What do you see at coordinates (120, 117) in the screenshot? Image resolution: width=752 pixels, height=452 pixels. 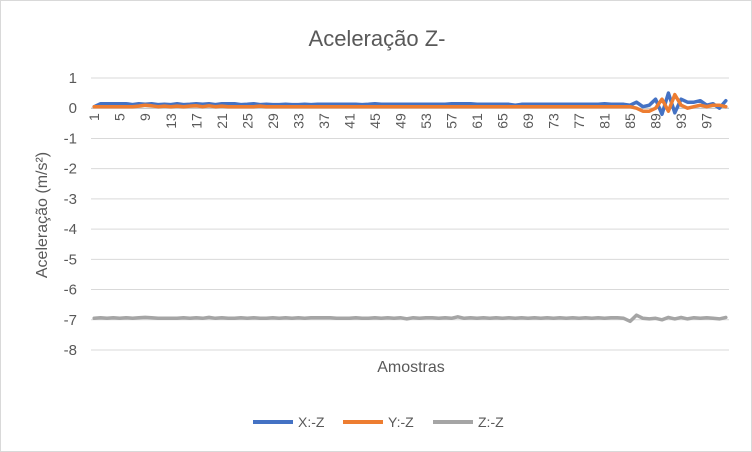 I see `x-tick-label: 5` at bounding box center [120, 117].